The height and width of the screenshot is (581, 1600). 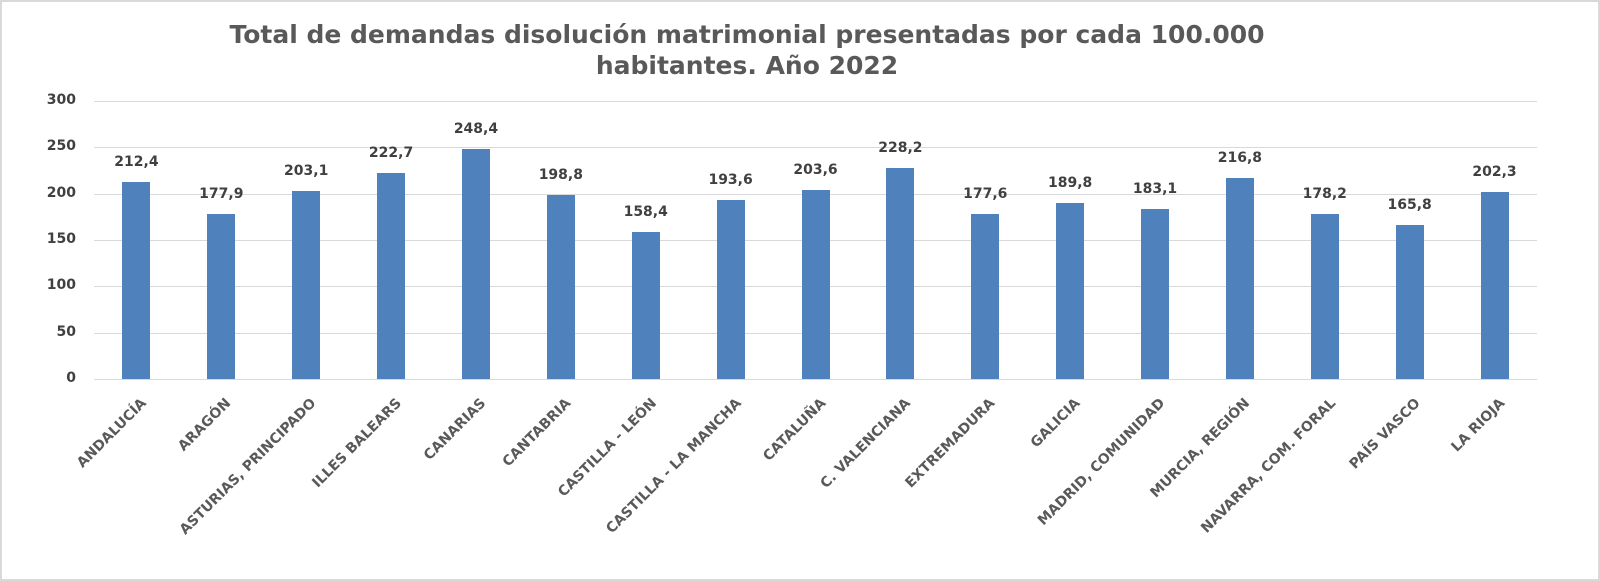 What do you see at coordinates (1494, 171) in the screenshot?
I see `data-label: 202,3` at bounding box center [1494, 171].